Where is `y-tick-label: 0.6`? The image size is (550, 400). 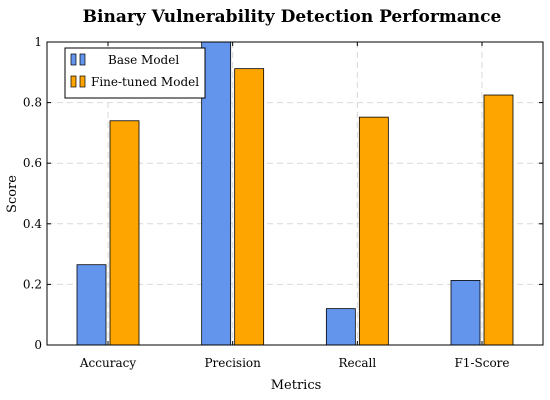 y-tick-label: 0.6 is located at coordinates (32, 163).